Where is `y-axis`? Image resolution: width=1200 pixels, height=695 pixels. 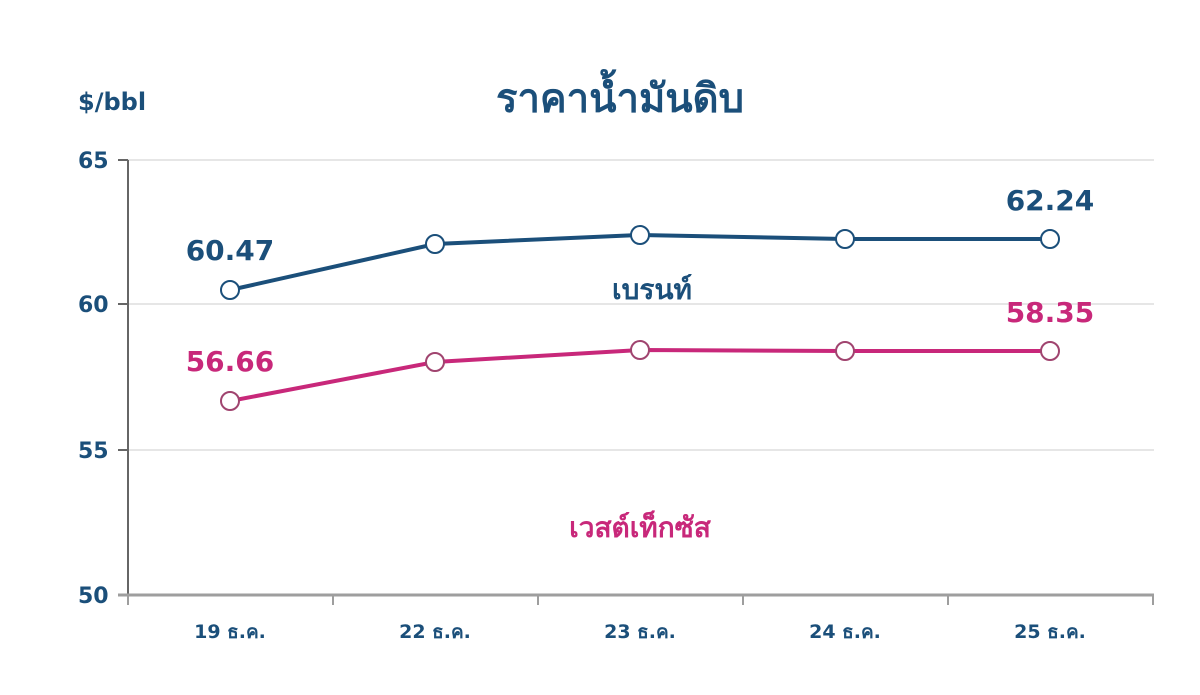 y-axis is located at coordinates (123, 378).